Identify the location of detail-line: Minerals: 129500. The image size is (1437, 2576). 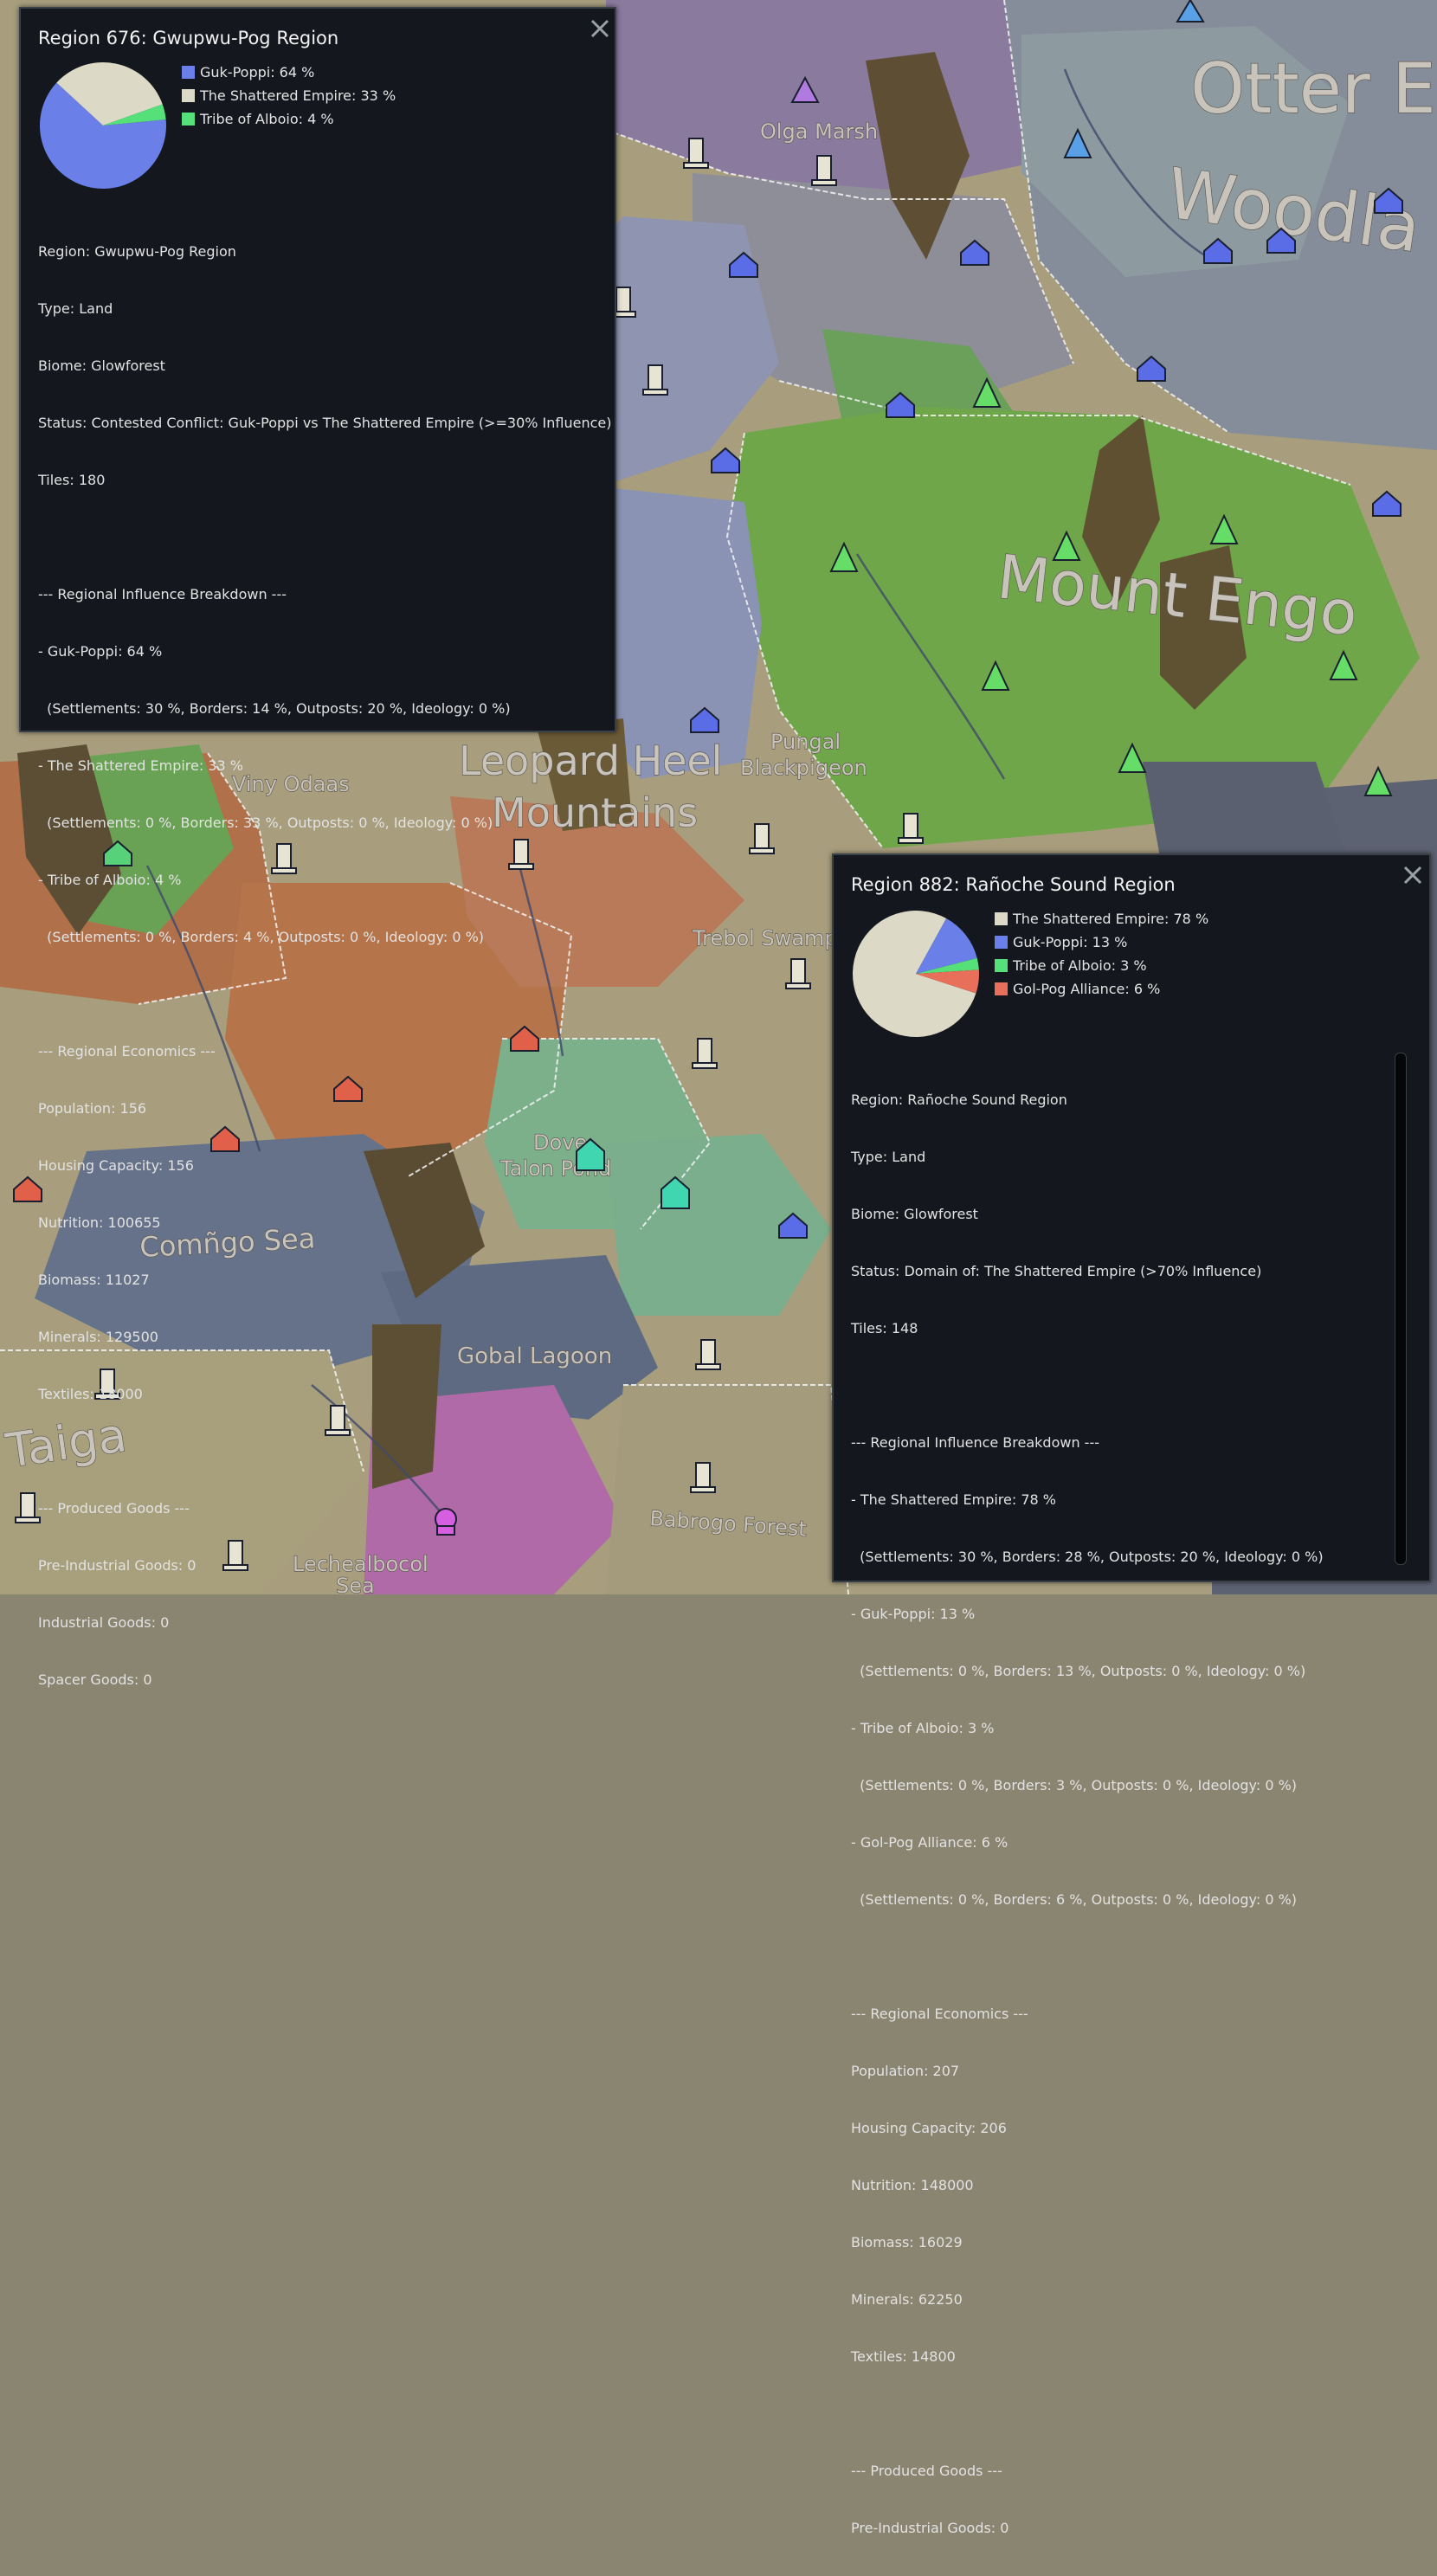
(98, 1337).